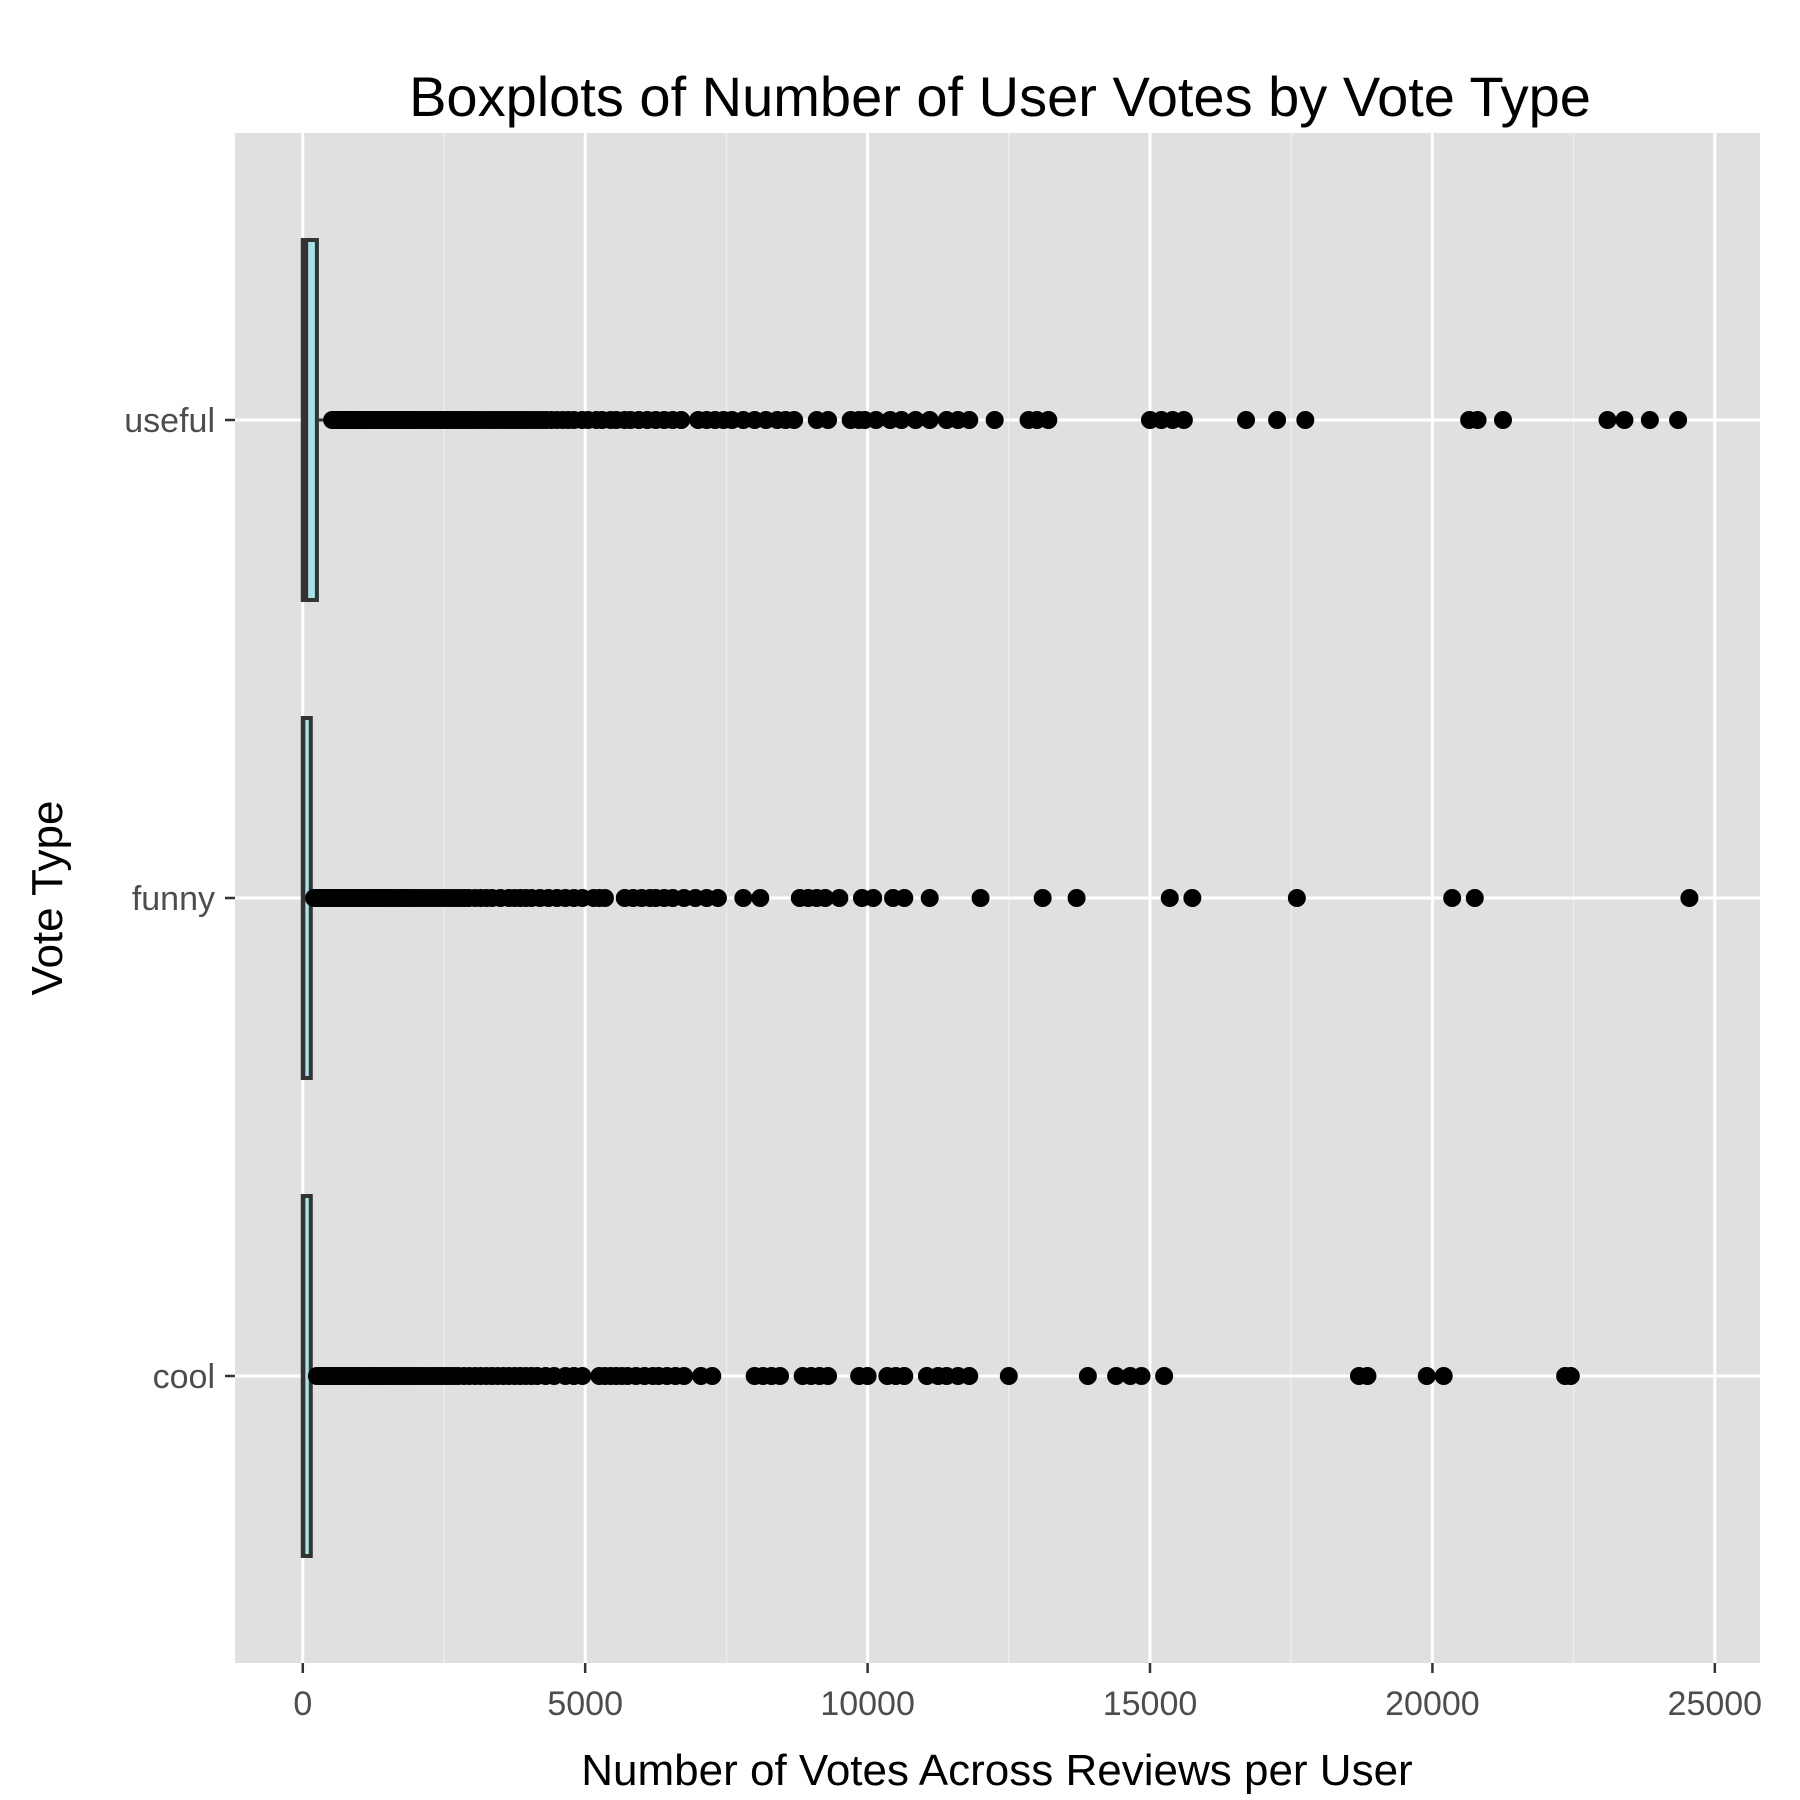 The height and width of the screenshot is (1800, 1800). What do you see at coordinates (302, 1704) in the screenshot?
I see `x-tick-label: 0` at bounding box center [302, 1704].